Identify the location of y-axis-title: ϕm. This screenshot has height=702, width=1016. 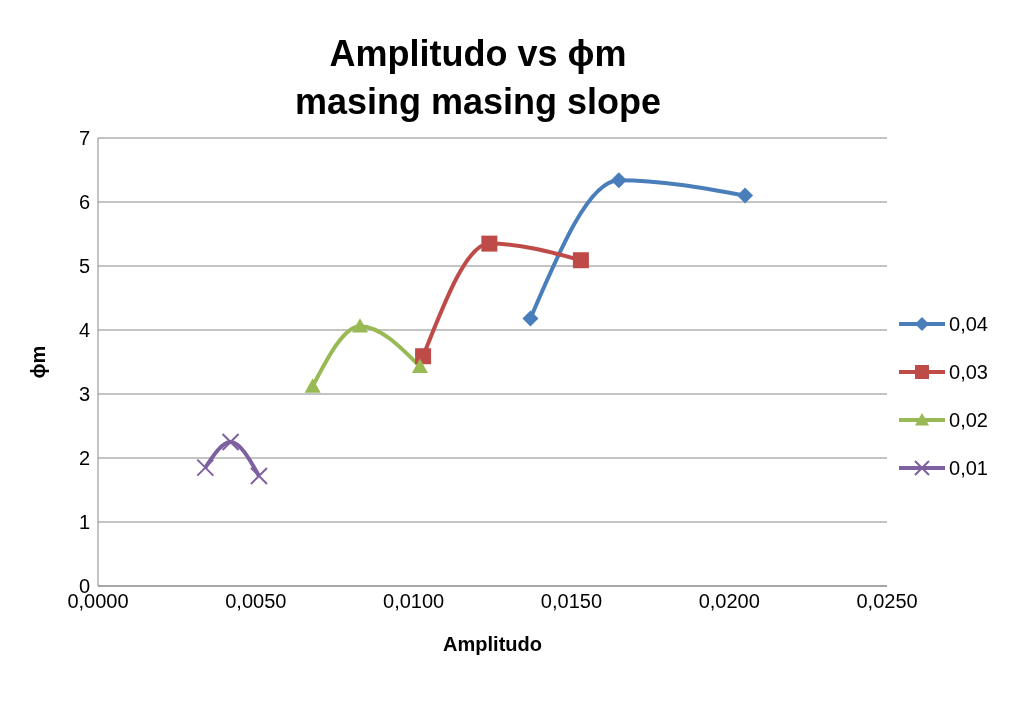
(38, 362).